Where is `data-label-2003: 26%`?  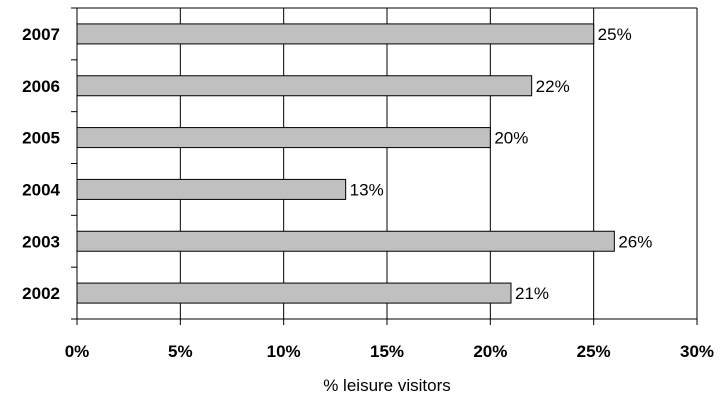
data-label-2003: 26% is located at coordinates (635, 241).